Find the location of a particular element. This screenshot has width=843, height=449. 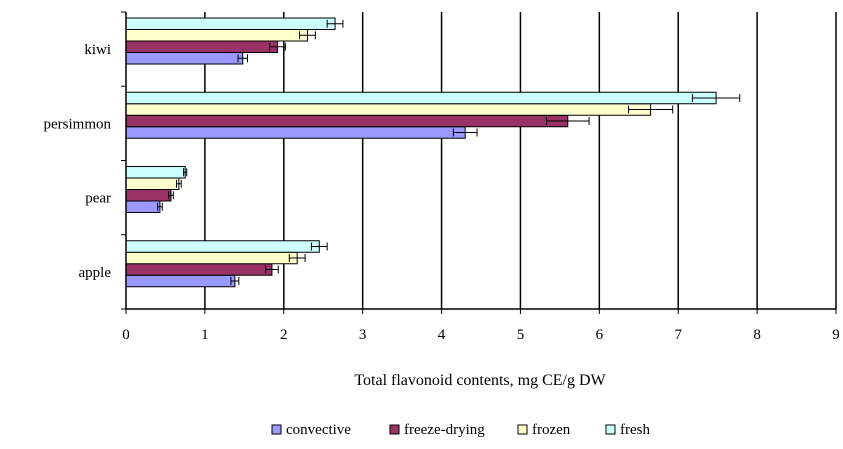

category-label: apple is located at coordinates (95, 273).